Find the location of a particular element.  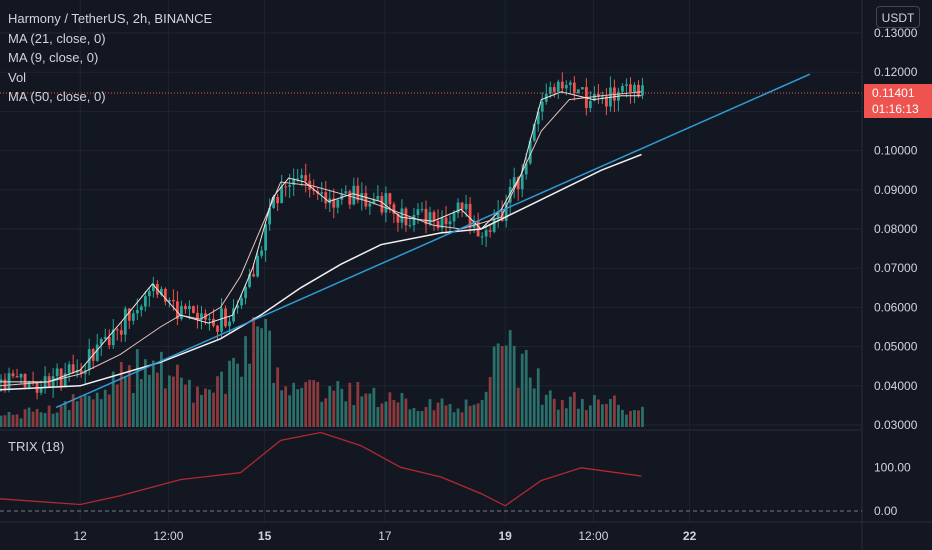

price-tick-label: 0.12000 is located at coordinates (896, 72).